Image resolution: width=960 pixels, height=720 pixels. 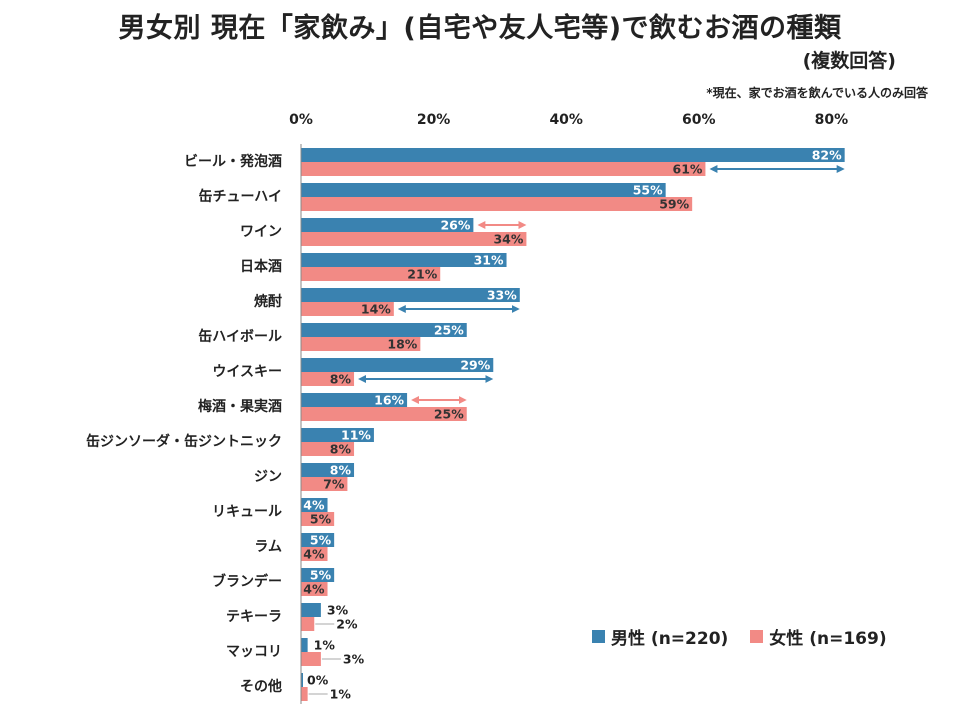 What do you see at coordinates (566, 120) in the screenshot?
I see `x-tick-label: 40%` at bounding box center [566, 120].